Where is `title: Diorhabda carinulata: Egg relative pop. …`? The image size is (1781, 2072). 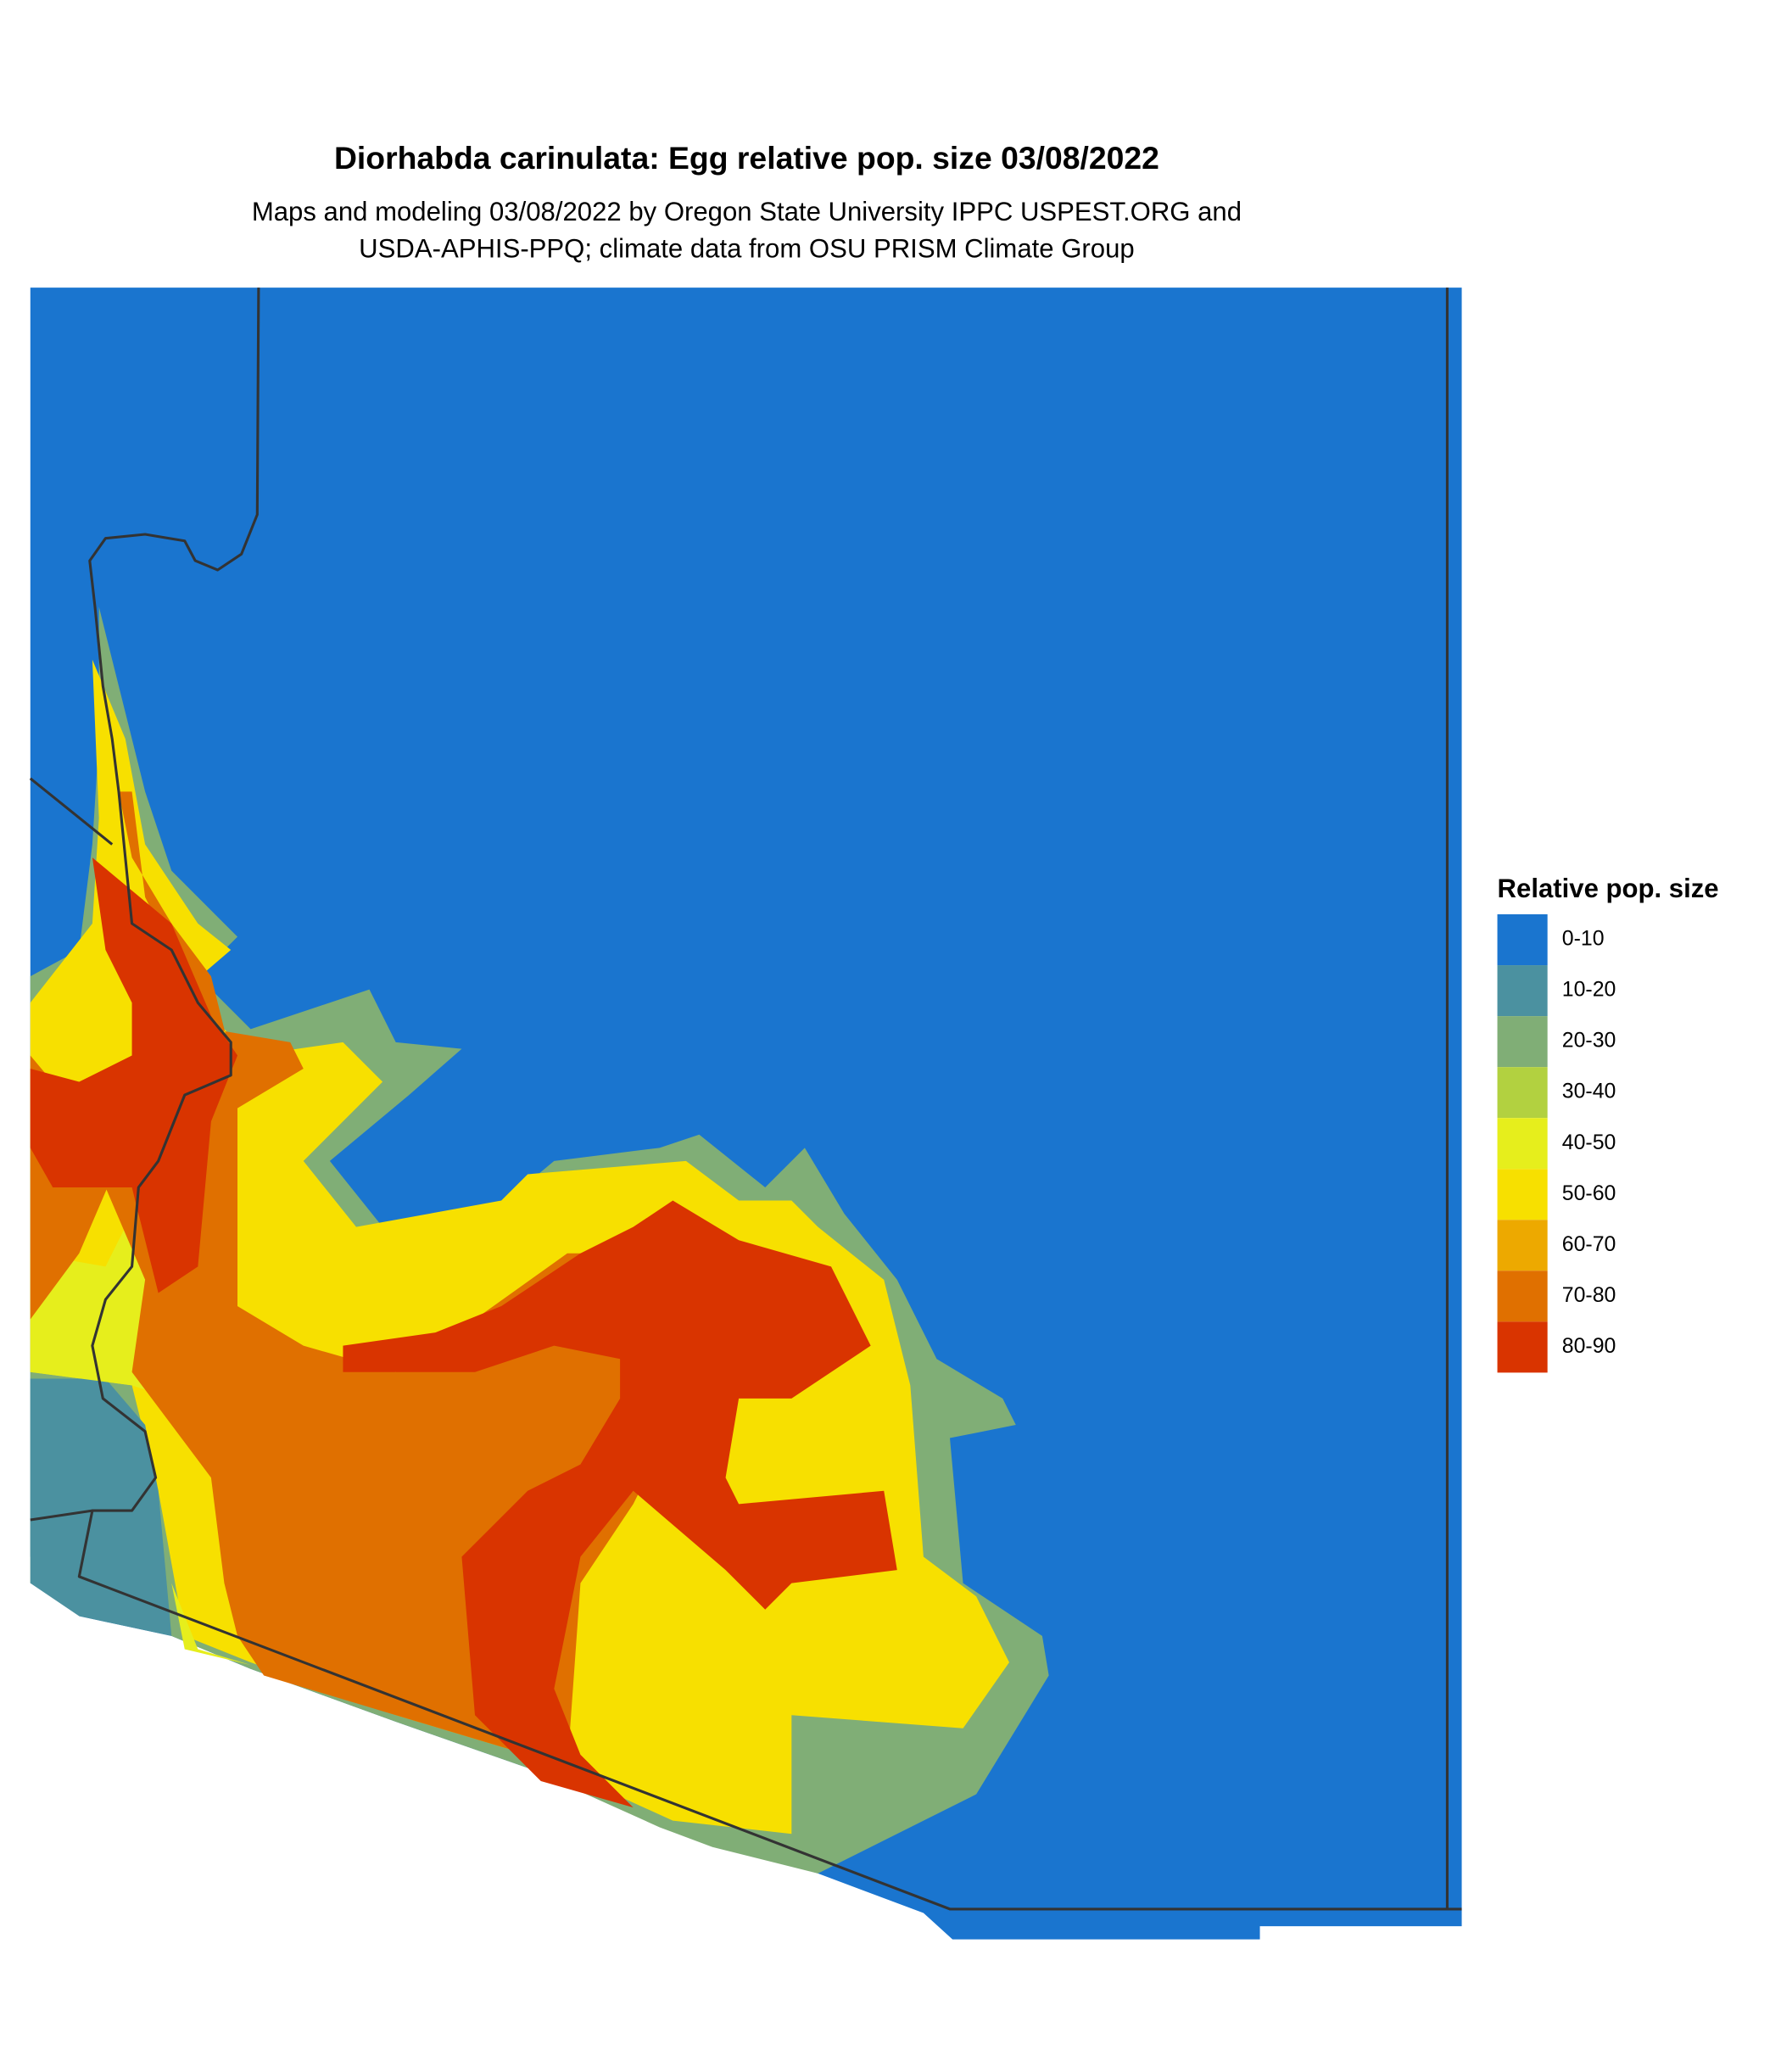
title: Diorhabda carinulata: Egg relative pop. … is located at coordinates (747, 158).